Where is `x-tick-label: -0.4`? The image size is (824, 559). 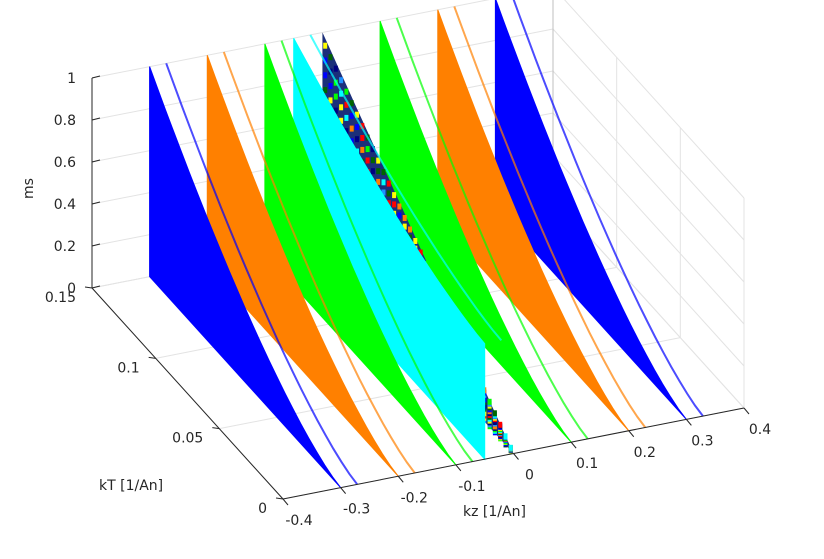 x-tick-label: -0.4 is located at coordinates (298, 521).